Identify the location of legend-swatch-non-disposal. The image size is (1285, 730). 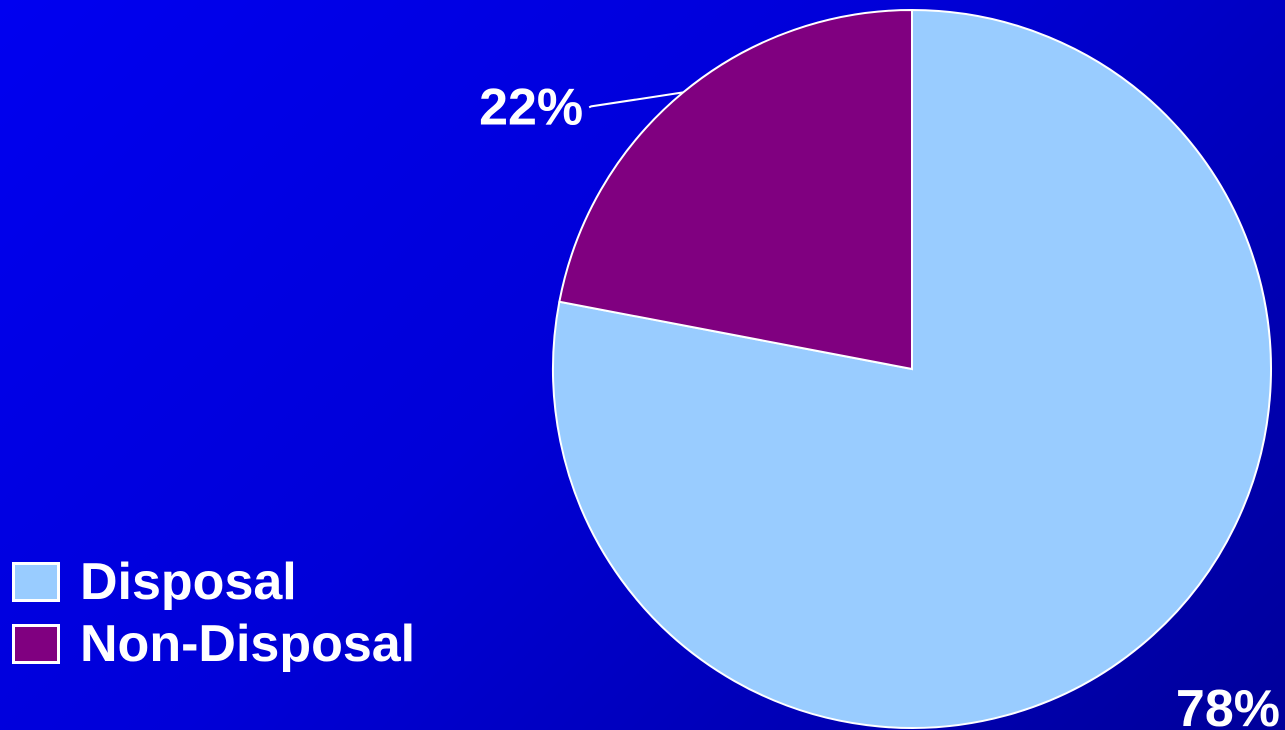
(36, 644).